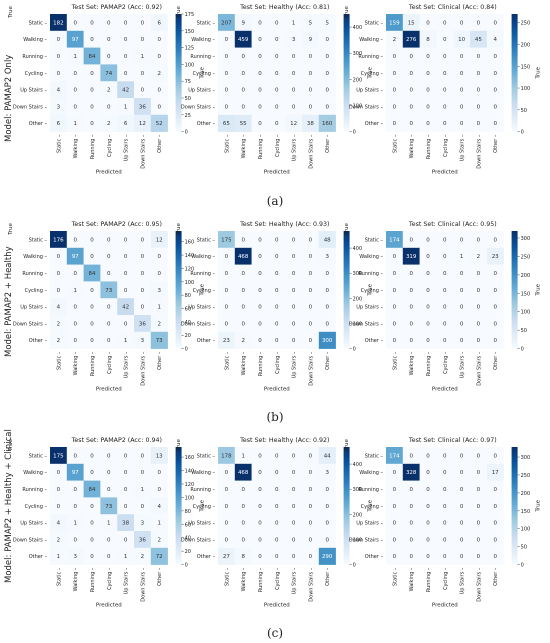  Describe the element at coordinates (354, 566) in the screenshot. I see `colorbar-tick-label: 0` at that location.